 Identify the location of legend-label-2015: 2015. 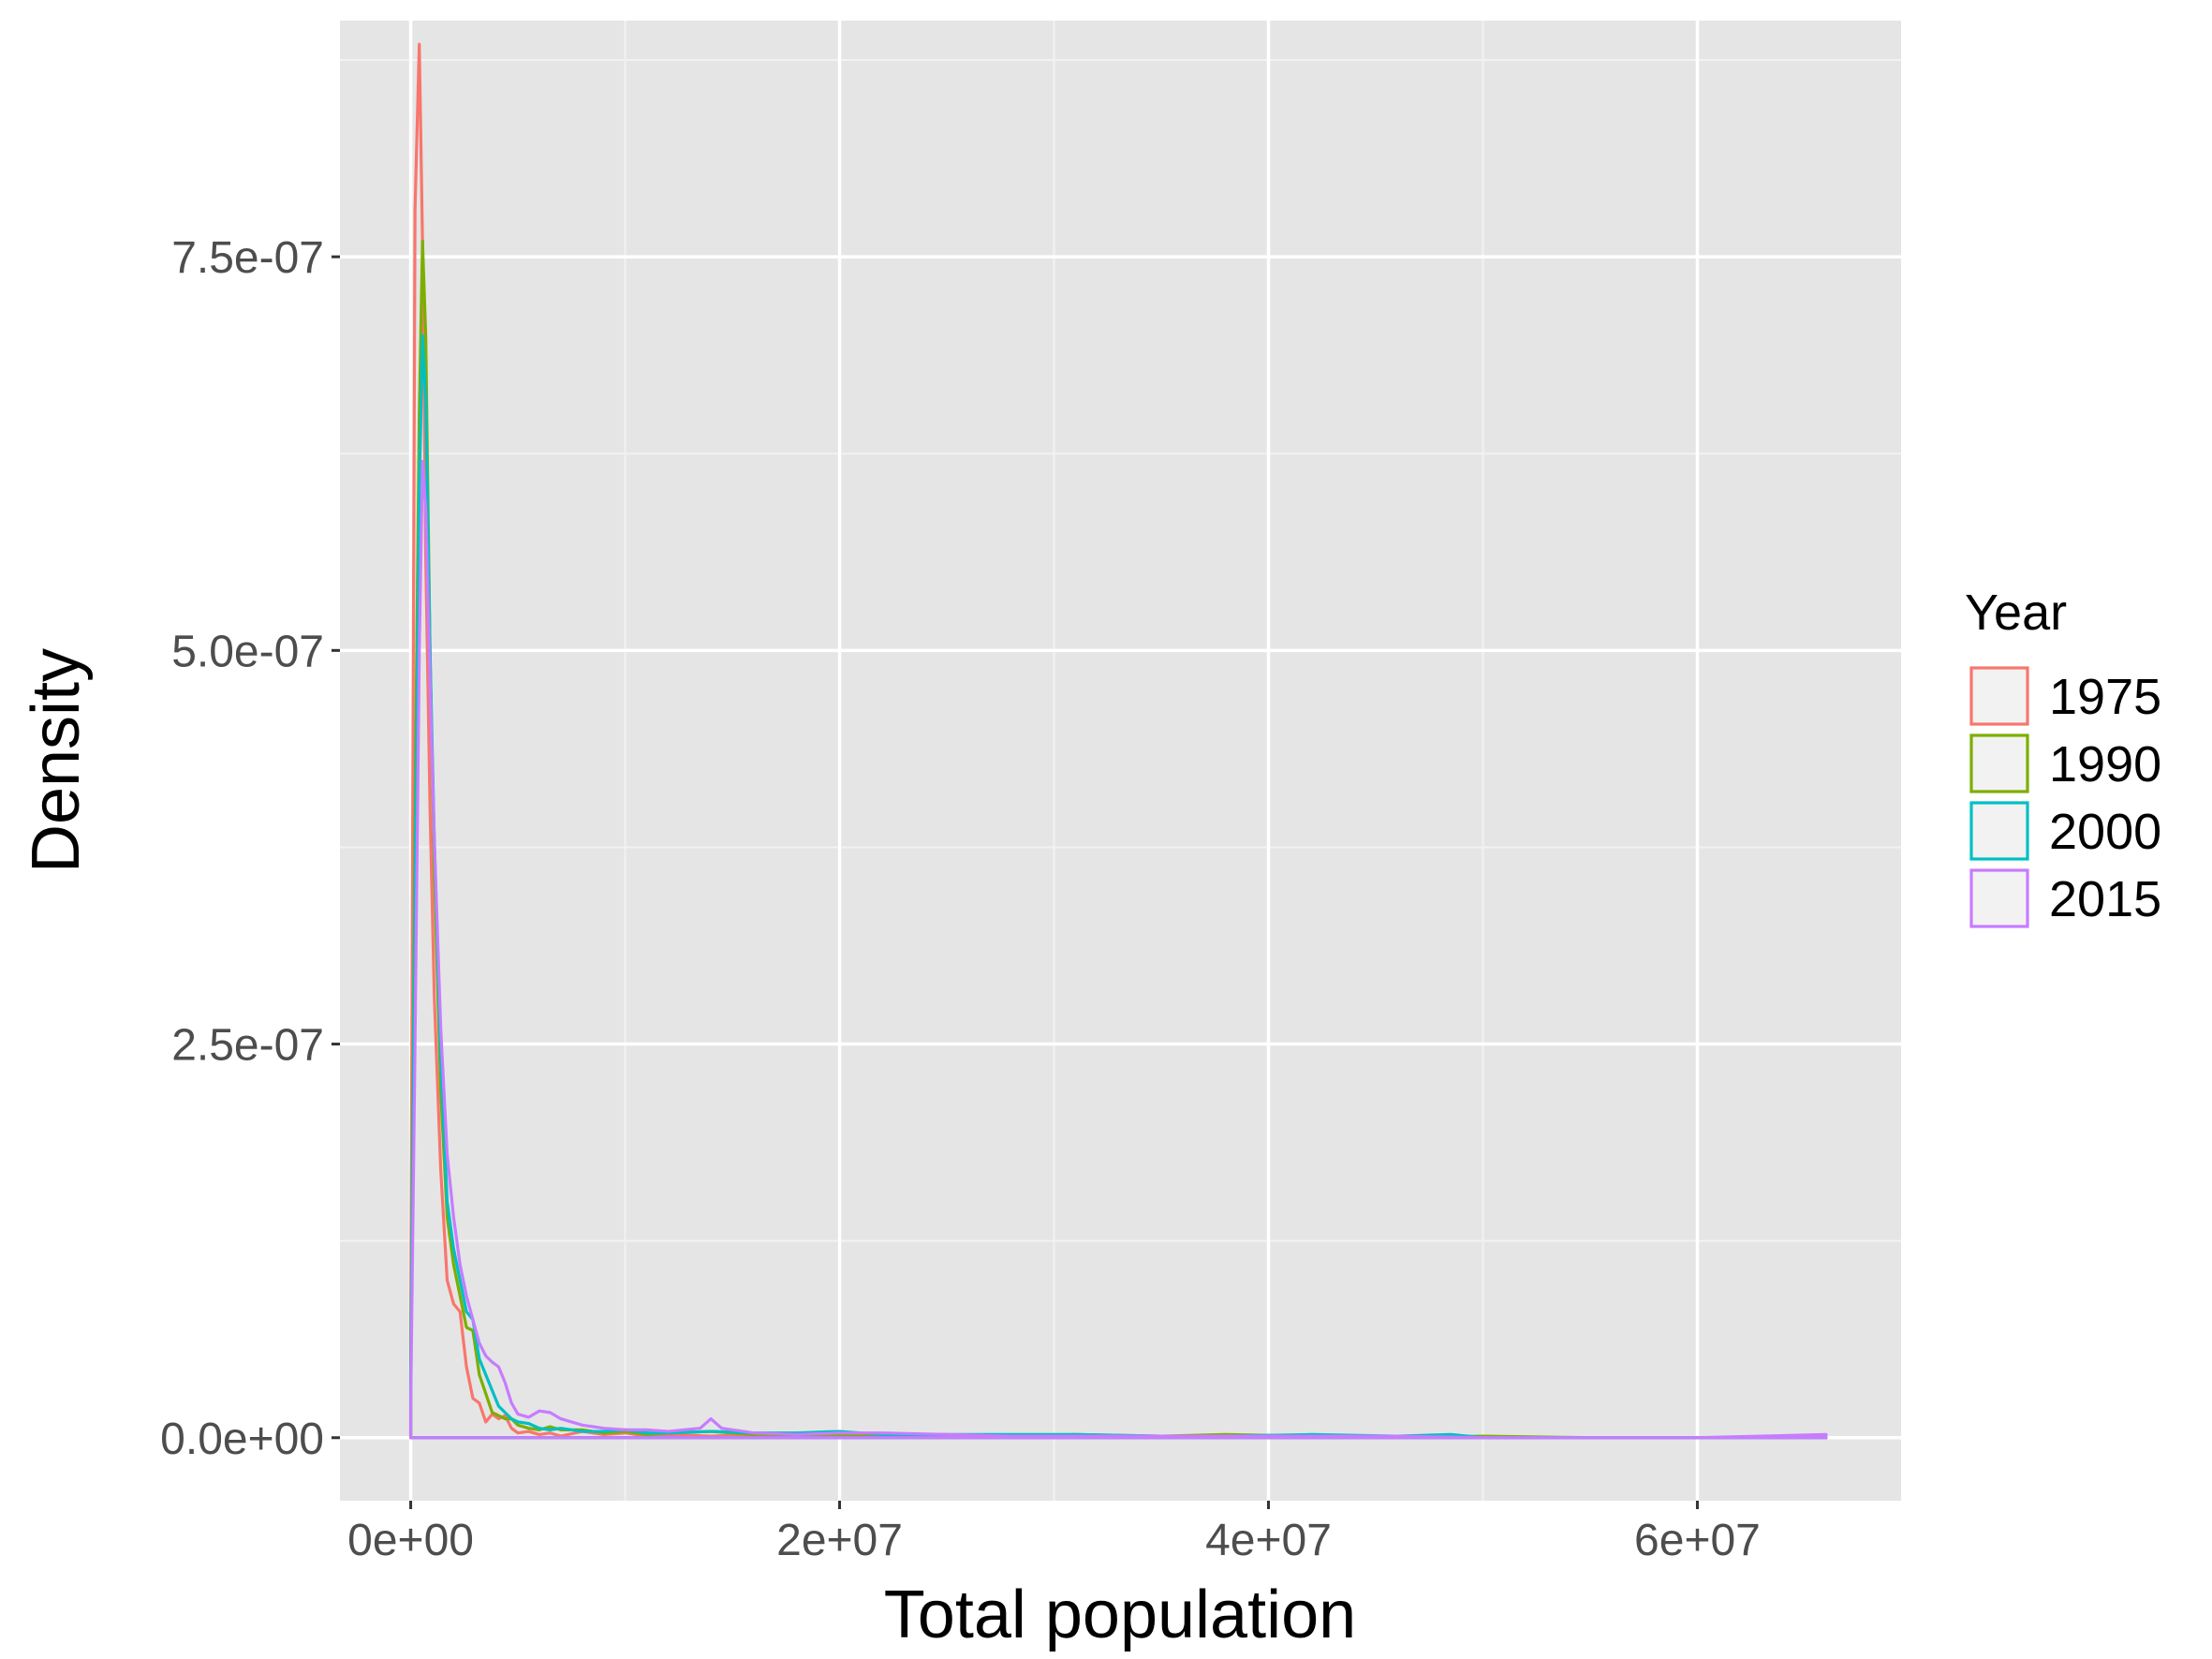
(2105, 899).